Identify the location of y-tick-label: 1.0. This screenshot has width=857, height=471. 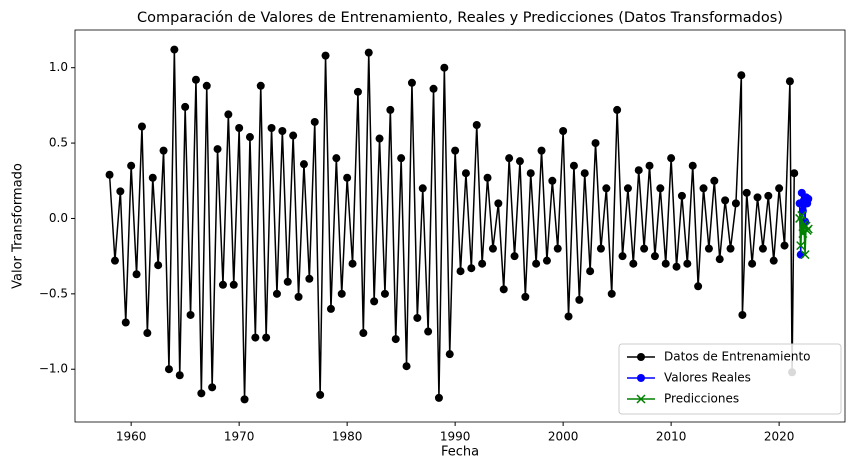
(58, 67).